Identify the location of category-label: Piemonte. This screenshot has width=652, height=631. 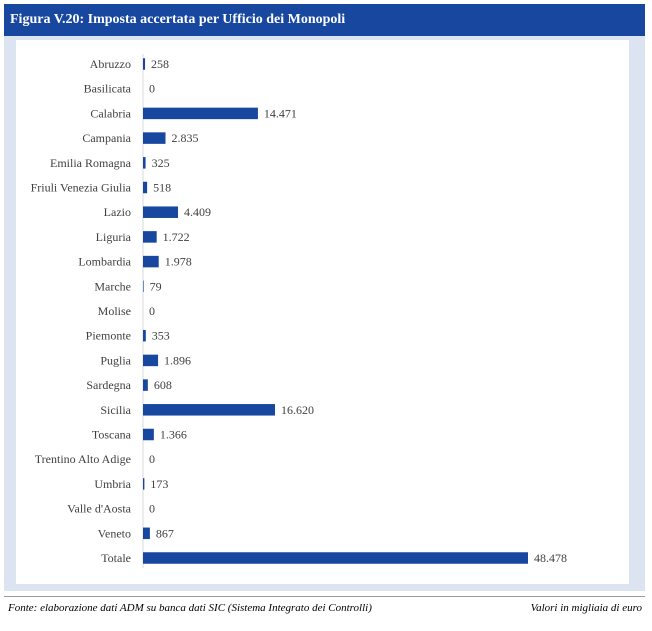
(108, 336).